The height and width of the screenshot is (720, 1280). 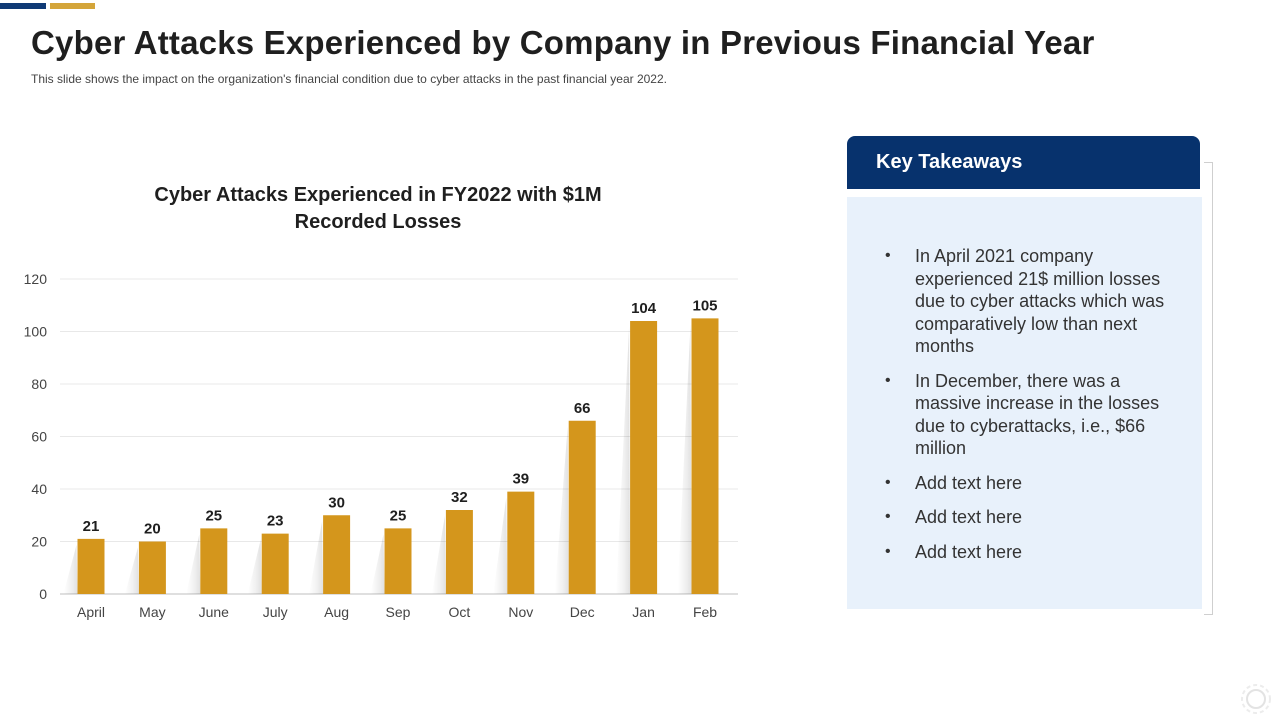 I want to click on data-label: 21, so click(x=91, y=526).